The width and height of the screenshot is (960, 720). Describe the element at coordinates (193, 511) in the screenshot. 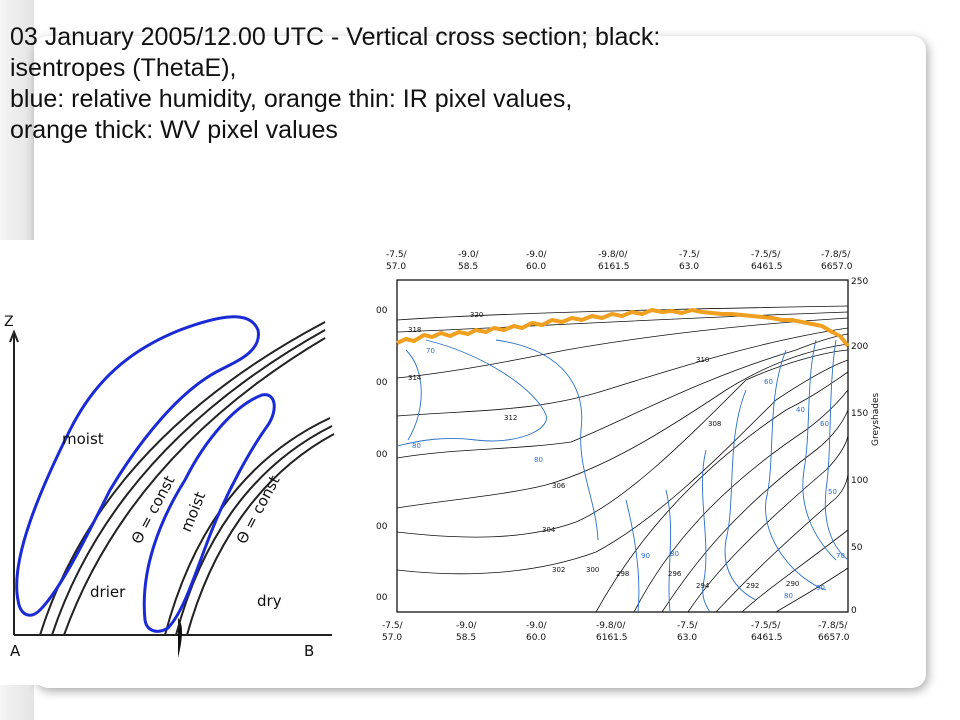

I see `moist-label-right: moist` at that location.